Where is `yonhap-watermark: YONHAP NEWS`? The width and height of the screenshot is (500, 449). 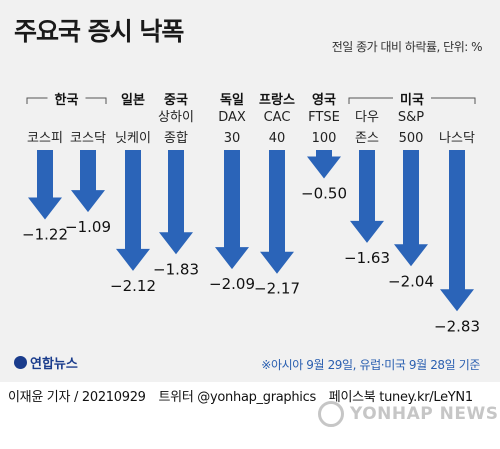
yonhap-watermark: YONHAP NEWS is located at coordinates (408, 414).